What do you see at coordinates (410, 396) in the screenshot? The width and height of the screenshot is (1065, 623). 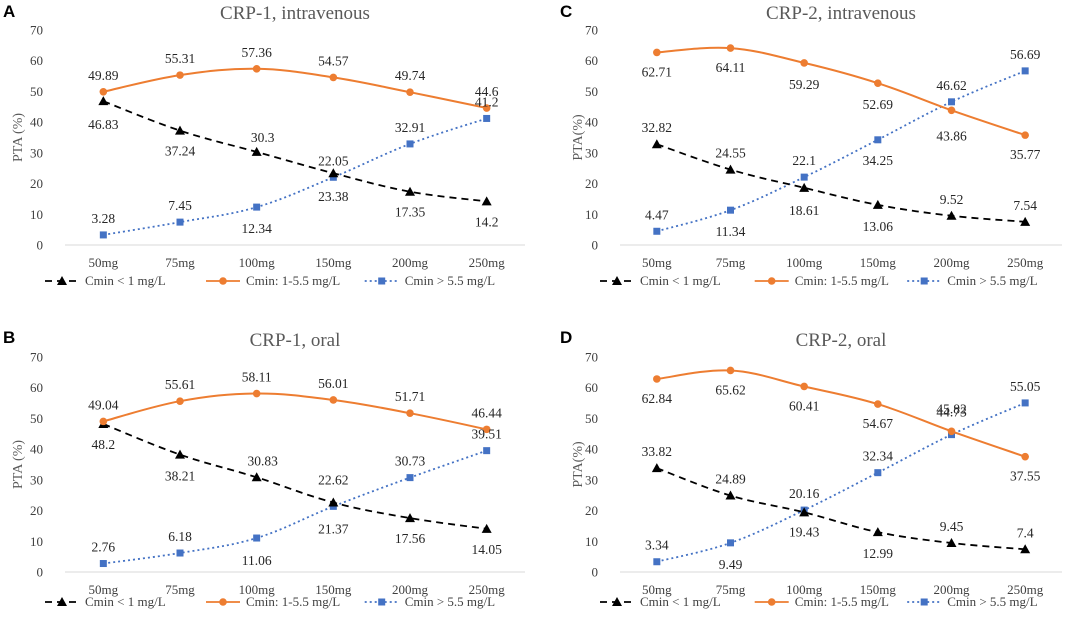 I see `data-label: 51.71` at bounding box center [410, 396].